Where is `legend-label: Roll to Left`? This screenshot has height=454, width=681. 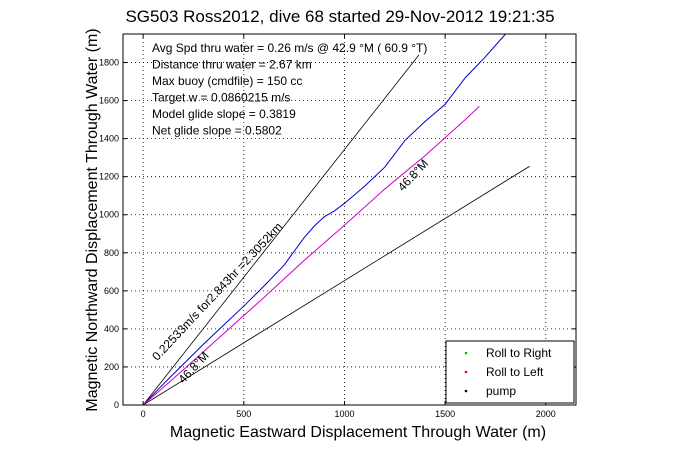 legend-label: Roll to Left is located at coordinates (515, 372).